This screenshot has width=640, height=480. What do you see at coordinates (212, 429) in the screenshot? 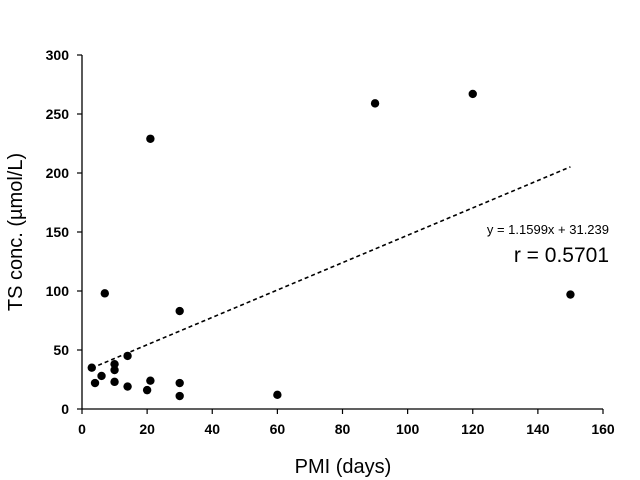
I see `x-tick-label: 40` at bounding box center [212, 429].